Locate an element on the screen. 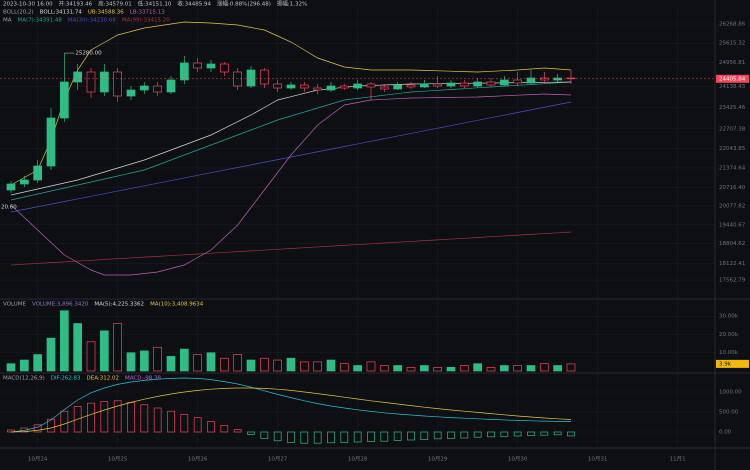 The image size is (750, 470). y-tick-label: 18122.41 is located at coordinates (732, 264).